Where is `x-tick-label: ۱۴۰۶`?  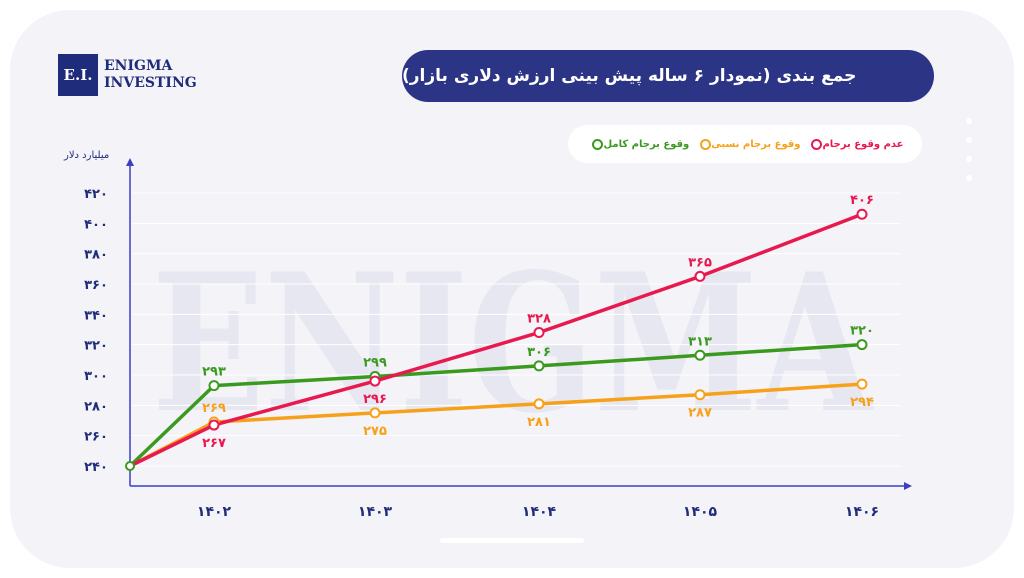
x-tick-label: ۱۴۰۶ is located at coordinates (862, 512).